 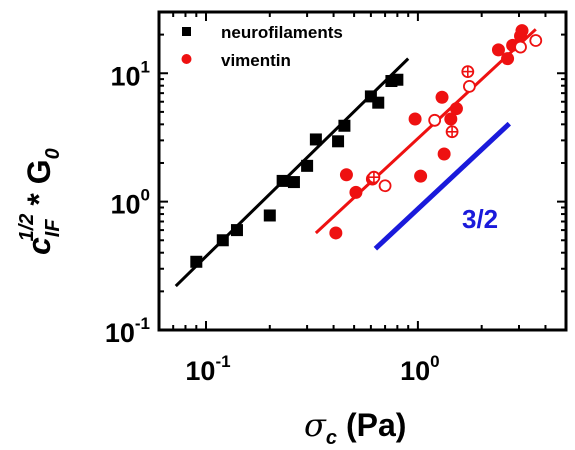 I want to click on y-axis-base: c, so click(x=39, y=246).